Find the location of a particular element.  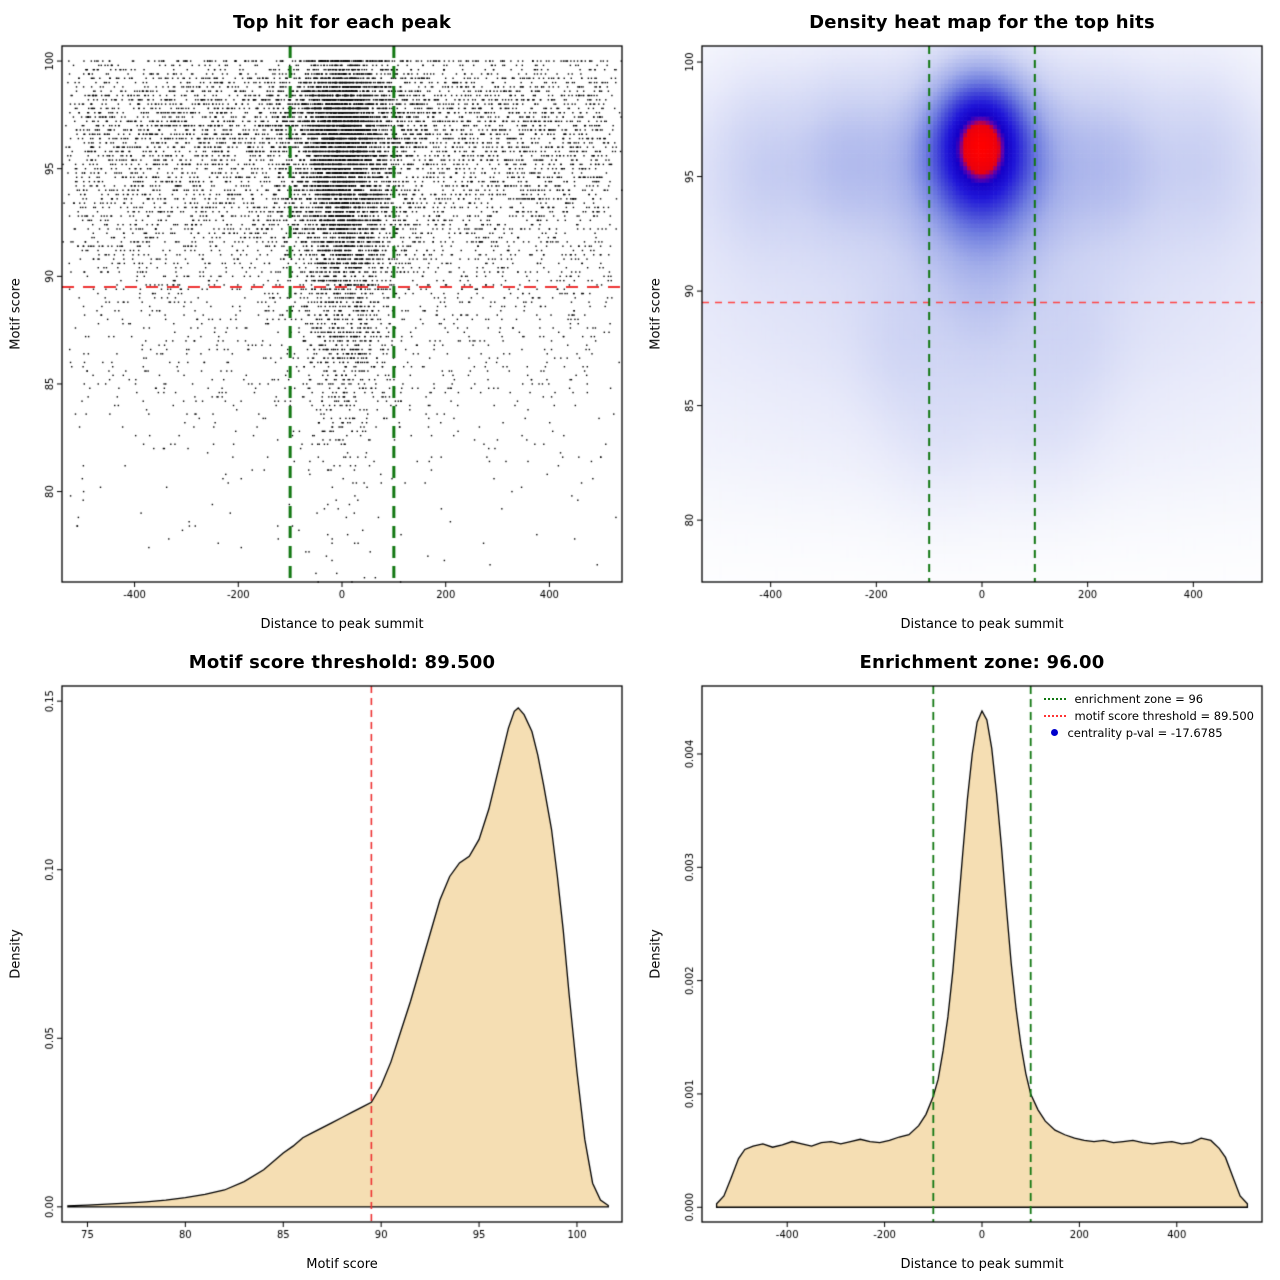

legend-item-score-threshold: motif score threshold = 89.500 is located at coordinates (1149, 715).